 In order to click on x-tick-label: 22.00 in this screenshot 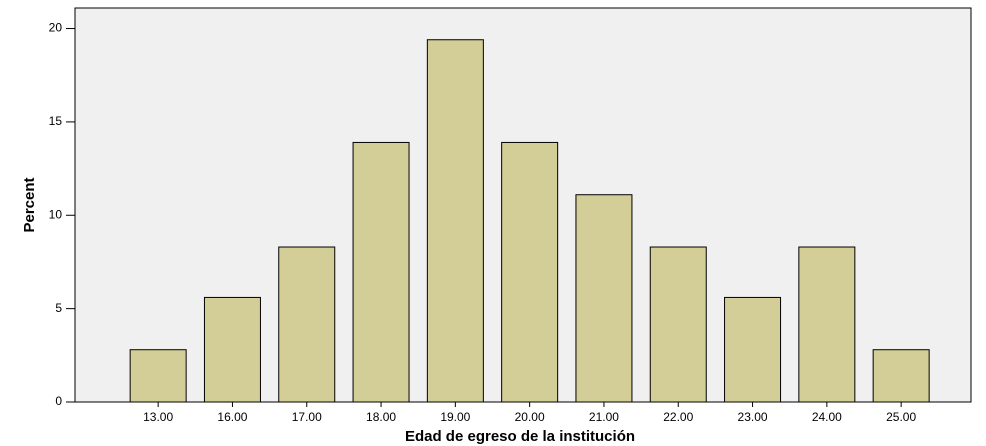, I will do `click(678, 417)`.